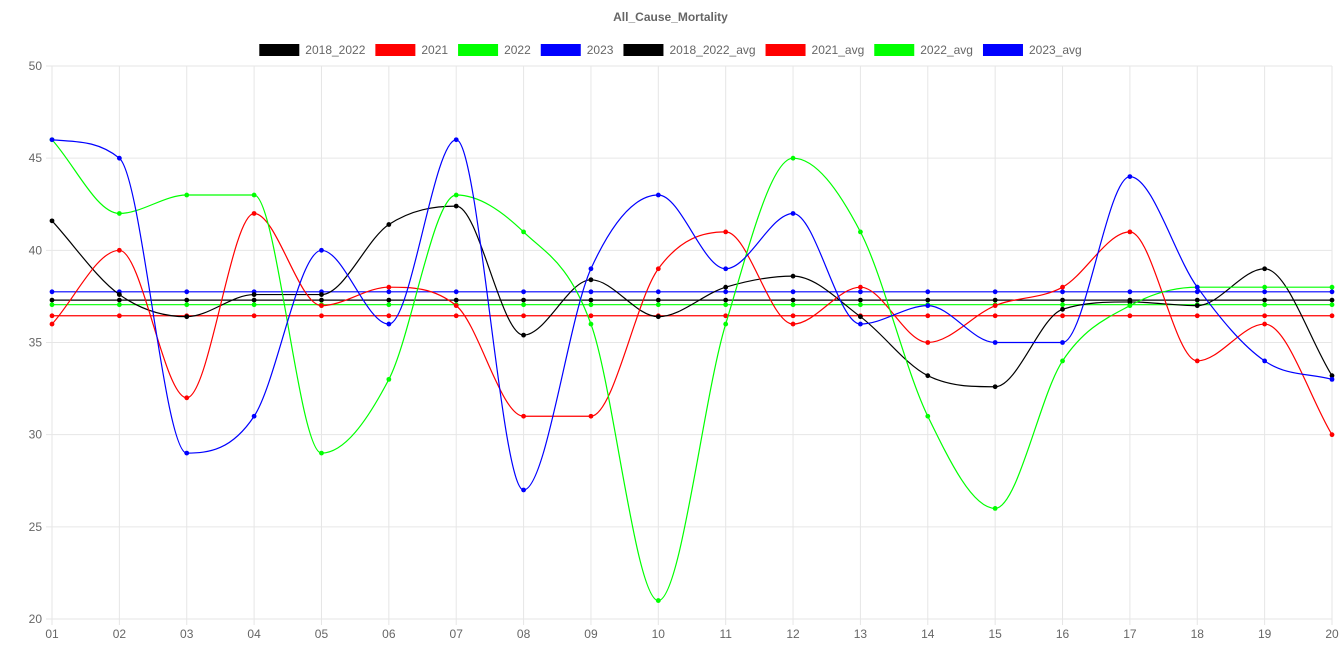  What do you see at coordinates (494, 50) in the screenshot?
I see `legend-item-2022: 2022` at bounding box center [494, 50].